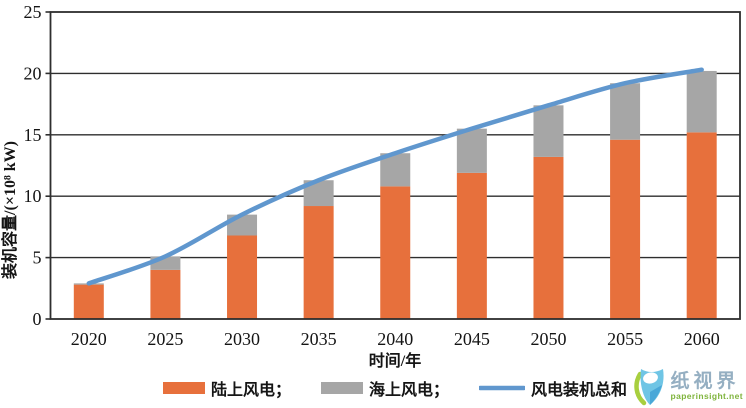 This screenshot has height=408, width=746. What do you see at coordinates (625, 111) in the screenshot?
I see `bar-offshore-2055` at bounding box center [625, 111].